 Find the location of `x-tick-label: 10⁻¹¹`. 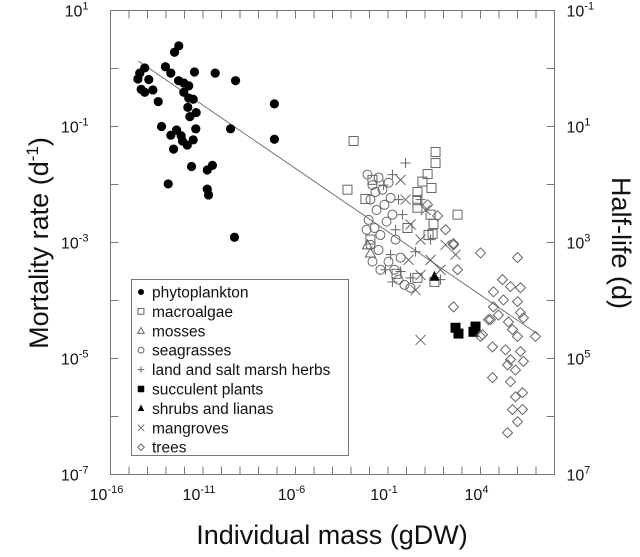

x-tick-label: 10⁻¹¹ is located at coordinates (199, 494).